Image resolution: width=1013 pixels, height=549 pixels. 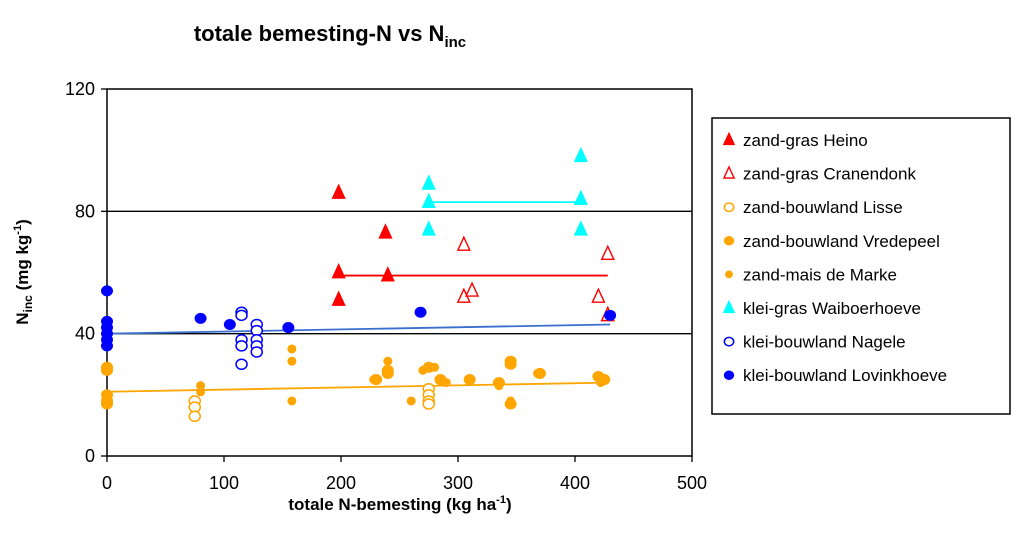 I want to click on legend-label: klei-bouwland Nagele, so click(x=824, y=342).